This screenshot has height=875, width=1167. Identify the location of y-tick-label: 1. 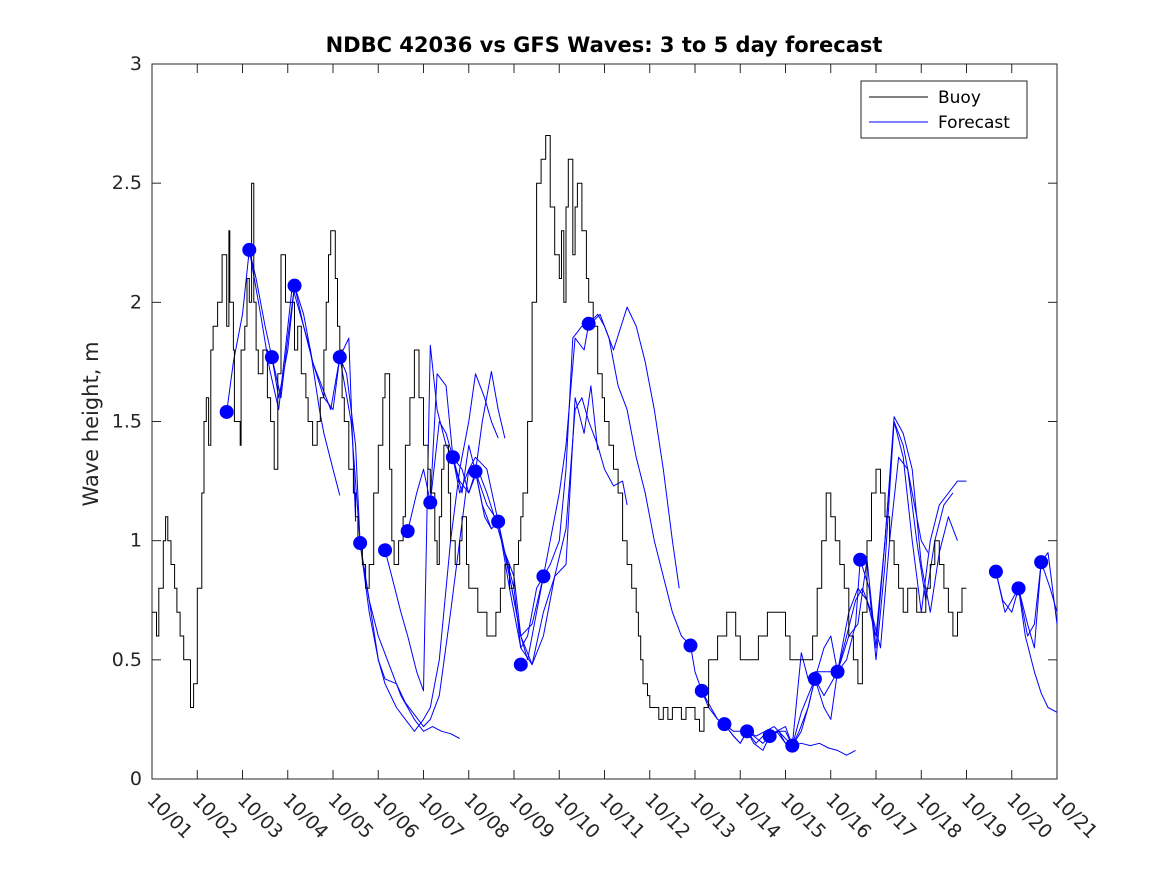
(136, 541).